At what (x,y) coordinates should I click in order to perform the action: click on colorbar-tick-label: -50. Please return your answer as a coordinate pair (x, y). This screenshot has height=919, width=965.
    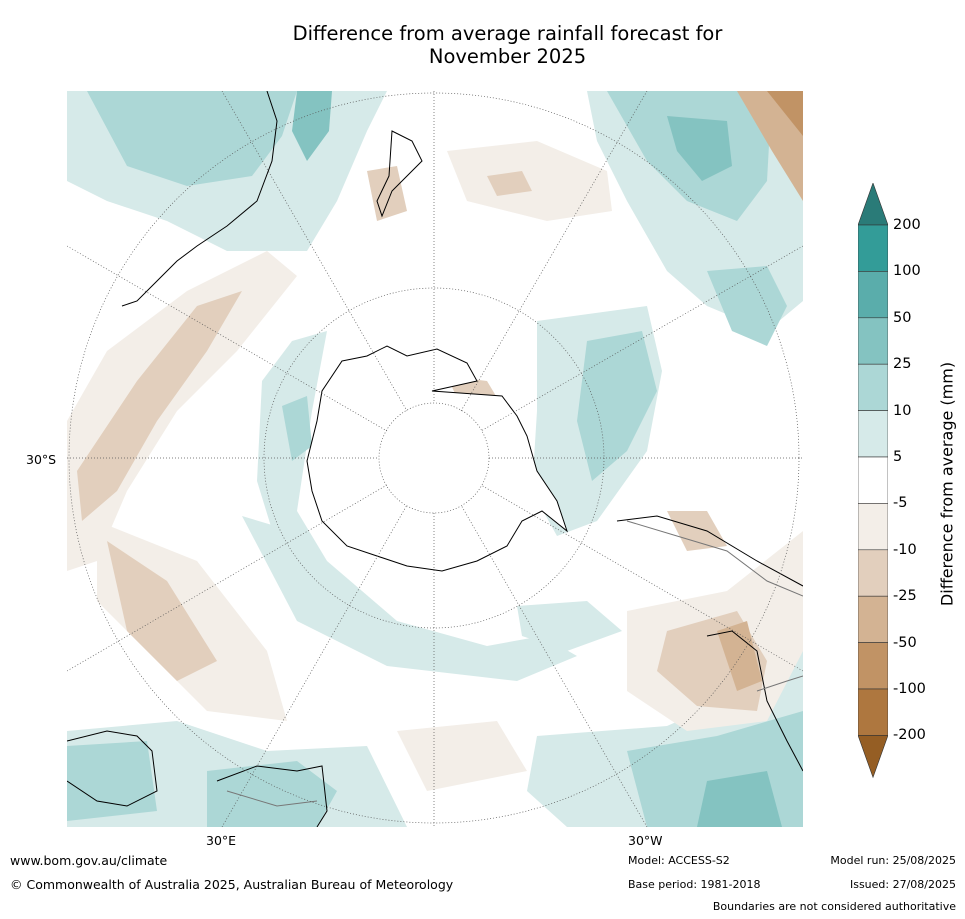
    Looking at the image, I should click on (905, 642).